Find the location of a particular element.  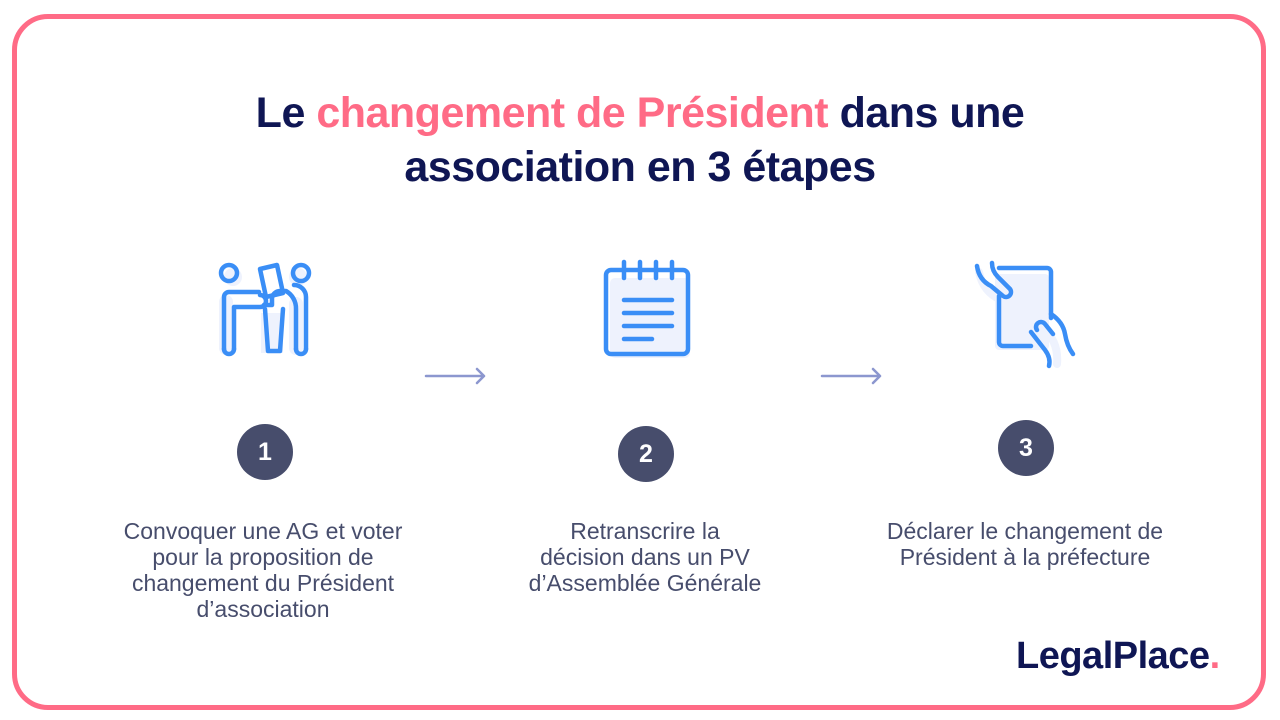

hands-holding-document-icon is located at coordinates (1025, 310).